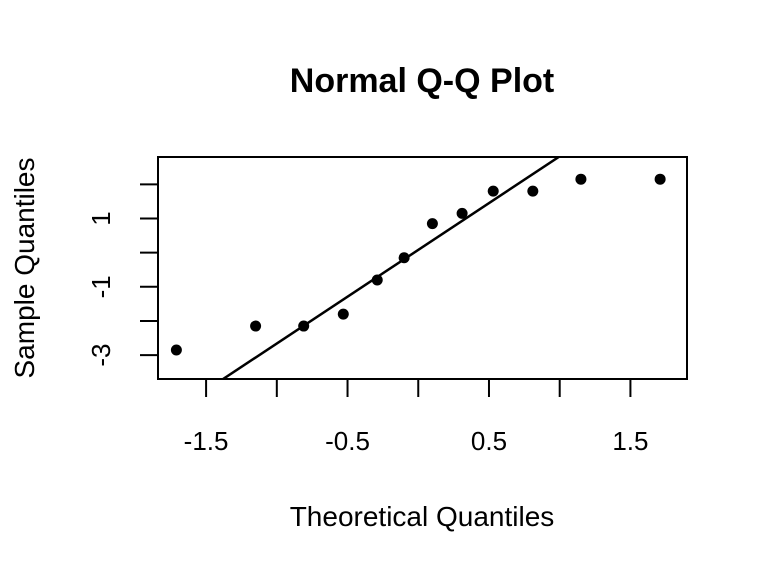  I want to click on y-axis: -3 -1 1, so click(122, 275).